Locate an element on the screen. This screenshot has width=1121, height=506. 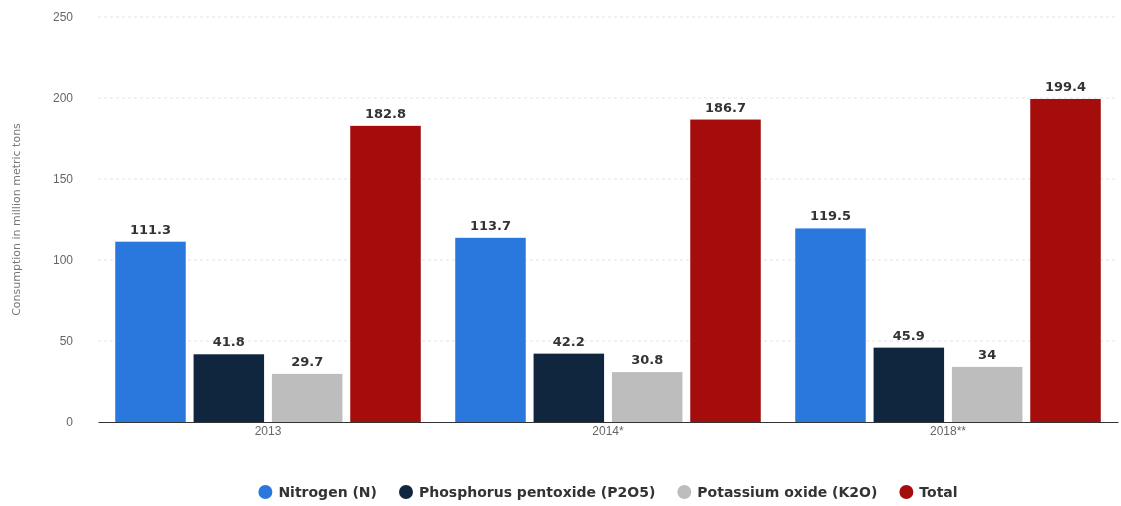
y-tick-label: 100 is located at coordinates (63, 260).